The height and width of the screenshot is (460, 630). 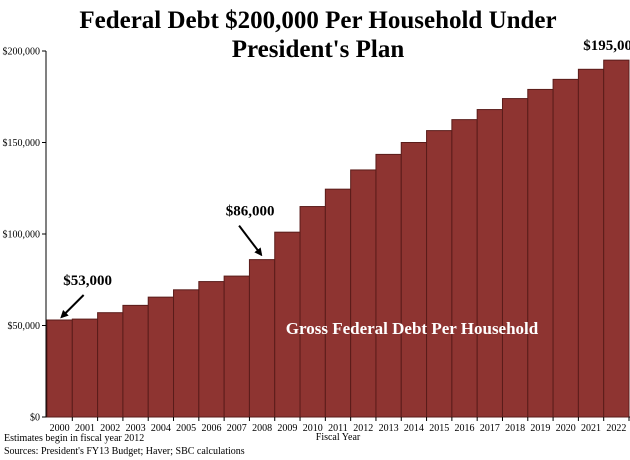 What do you see at coordinates (313, 428) in the screenshot?
I see `x-tick-label: 2010` at bounding box center [313, 428].